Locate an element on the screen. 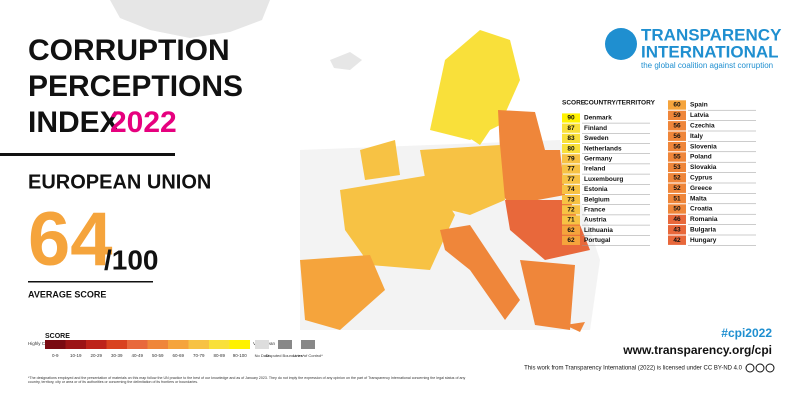 The width and height of the screenshot is (800, 400). table-header: SCORE is located at coordinates (574, 103).